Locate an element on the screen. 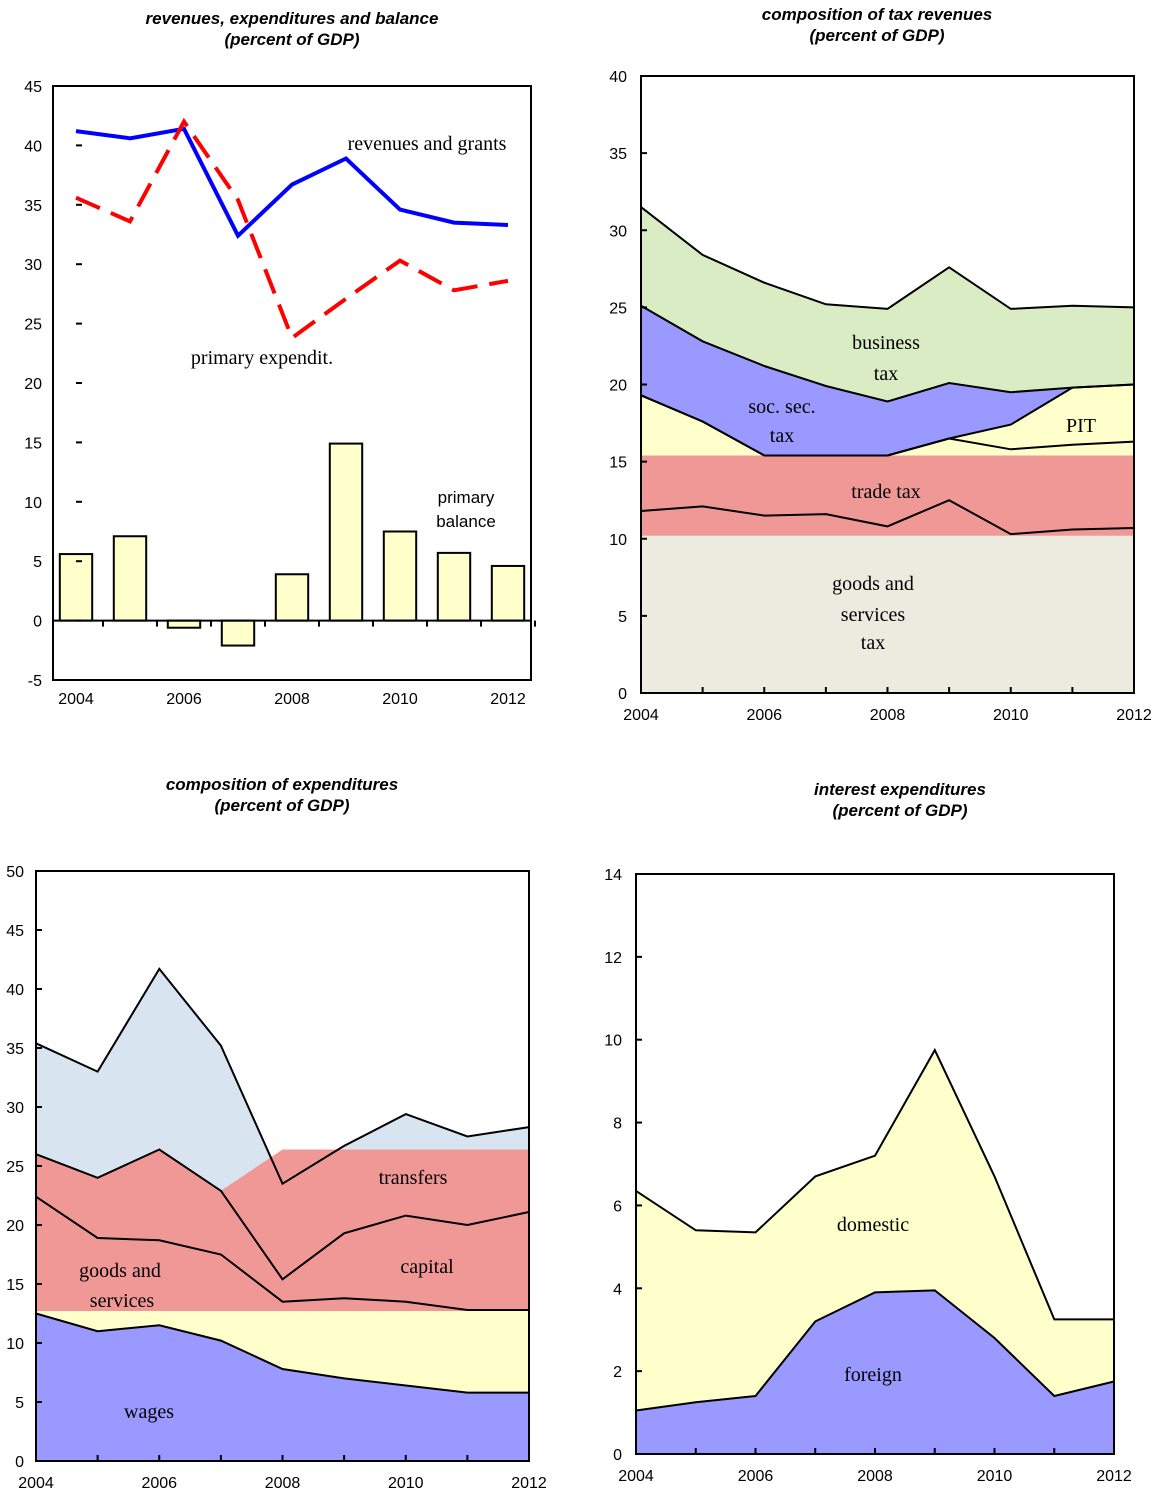 The width and height of the screenshot is (1165, 1499). label-trade-tax: trade tax is located at coordinates (885, 492).